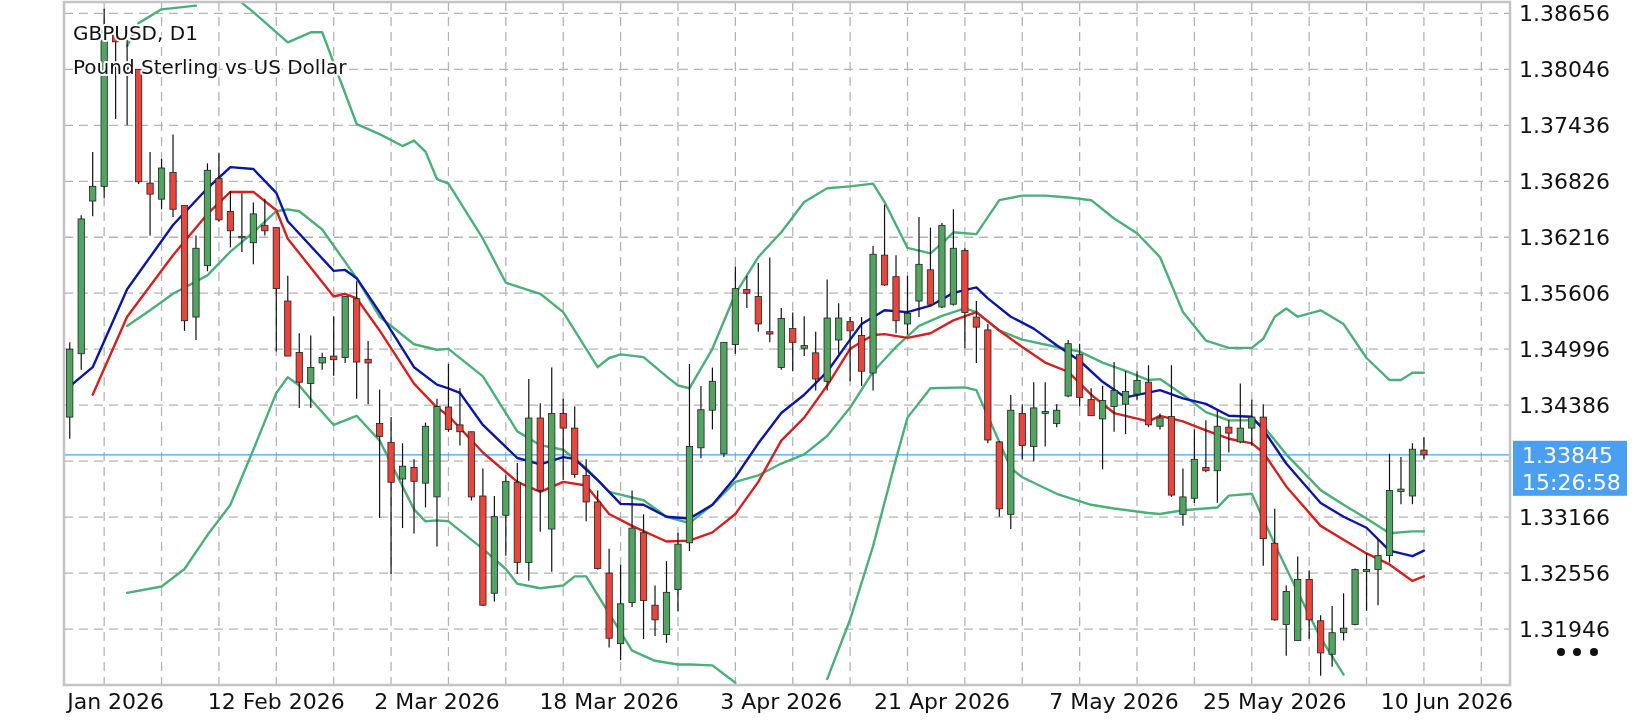 The height and width of the screenshot is (720, 1640). What do you see at coordinates (437, 701) in the screenshot?
I see `x-tick-label: 2 Mar 2026` at bounding box center [437, 701].